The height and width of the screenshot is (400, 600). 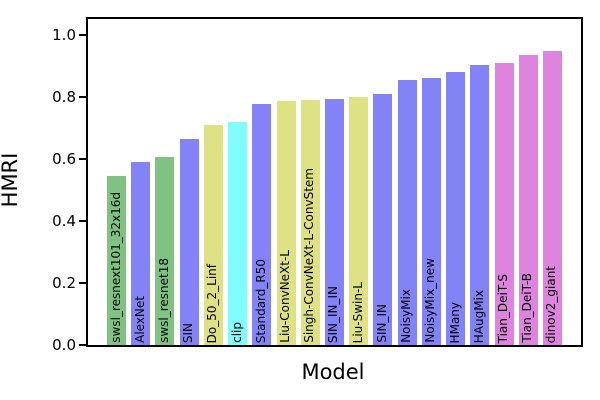 What do you see at coordinates (309, 255) in the screenshot?
I see `bar-label: Singh-ConvNeXt-L-ConvStem` at bounding box center [309, 255].